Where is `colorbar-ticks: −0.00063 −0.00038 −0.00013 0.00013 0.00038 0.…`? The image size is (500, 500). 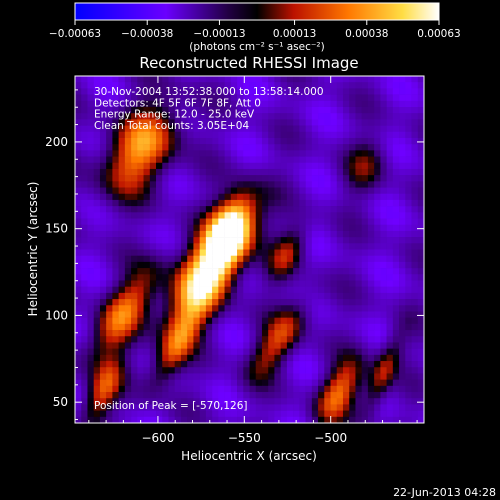
colorbar-ticks: −0.00063 −0.00038 −0.00013 0.00013 0.00038 0.… is located at coordinates (255, 30).